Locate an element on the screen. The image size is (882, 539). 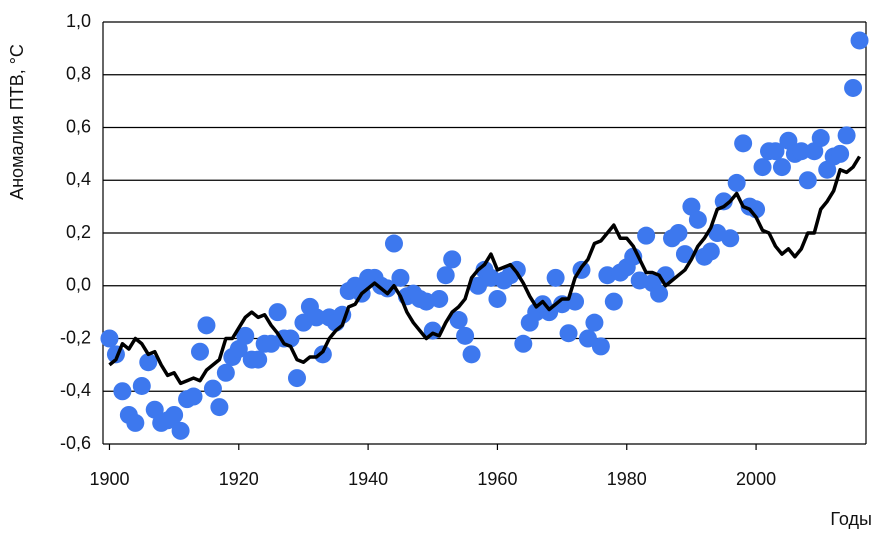
y-tick-label: -0,4 is located at coordinates (75, 390).